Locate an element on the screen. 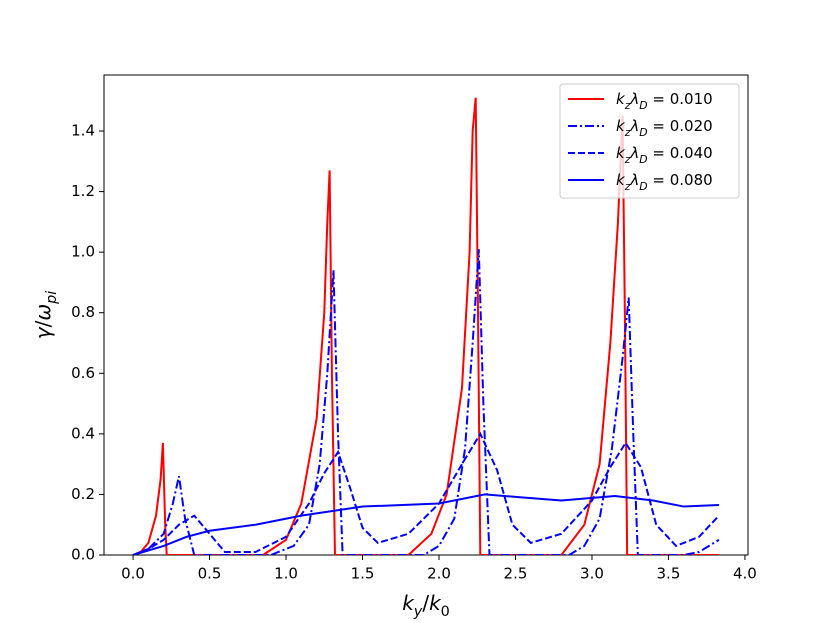  y-tick-label: 0.8 is located at coordinates (83, 312).